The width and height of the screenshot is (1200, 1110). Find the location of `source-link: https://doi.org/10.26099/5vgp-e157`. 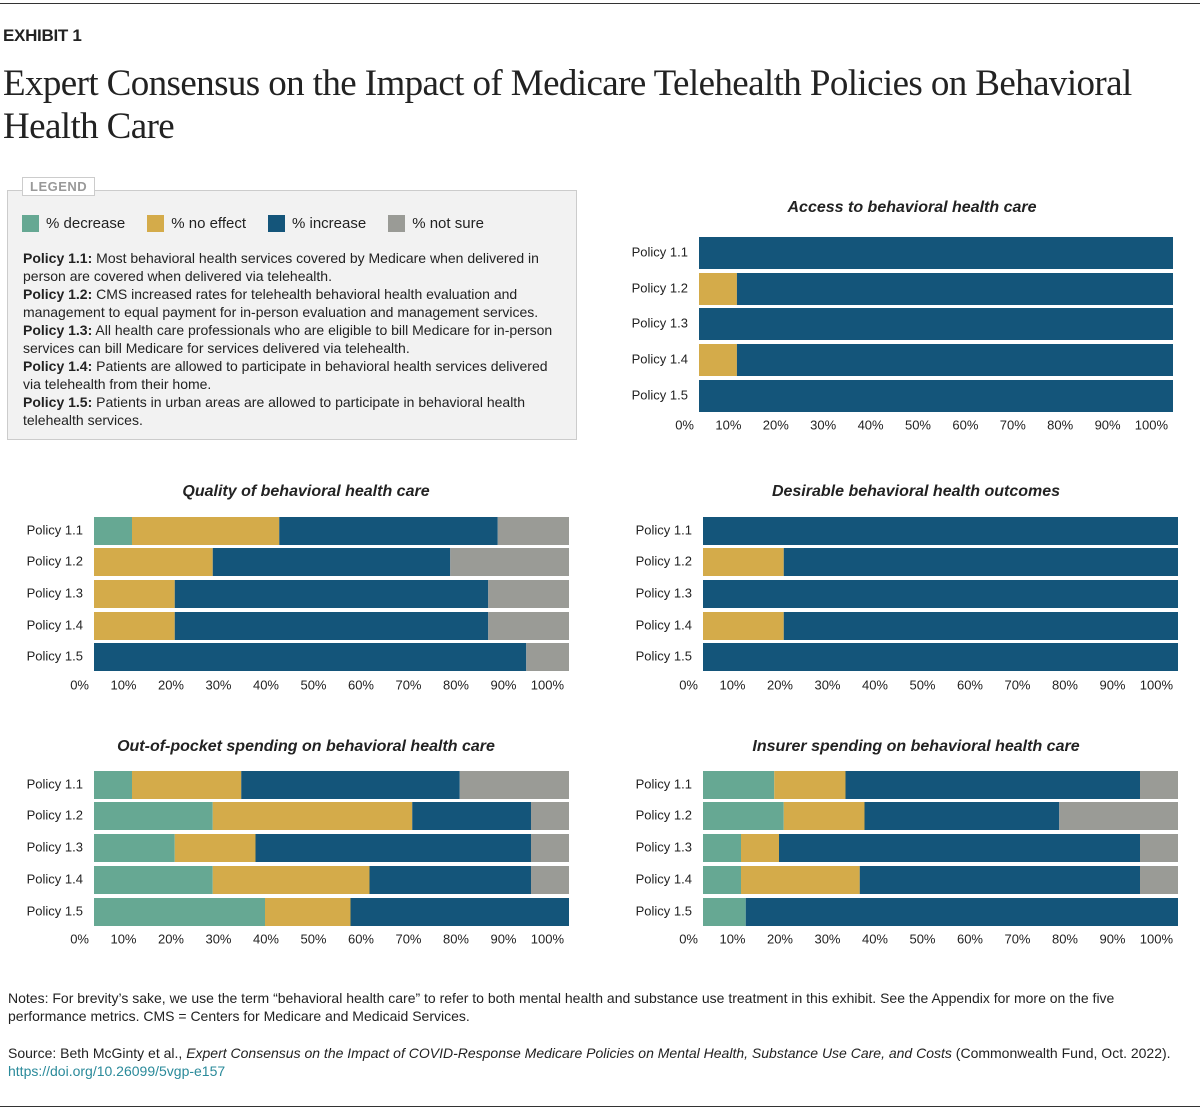

source-link: https://doi.org/10.26099/5vgp-e157 is located at coordinates (117, 1071).